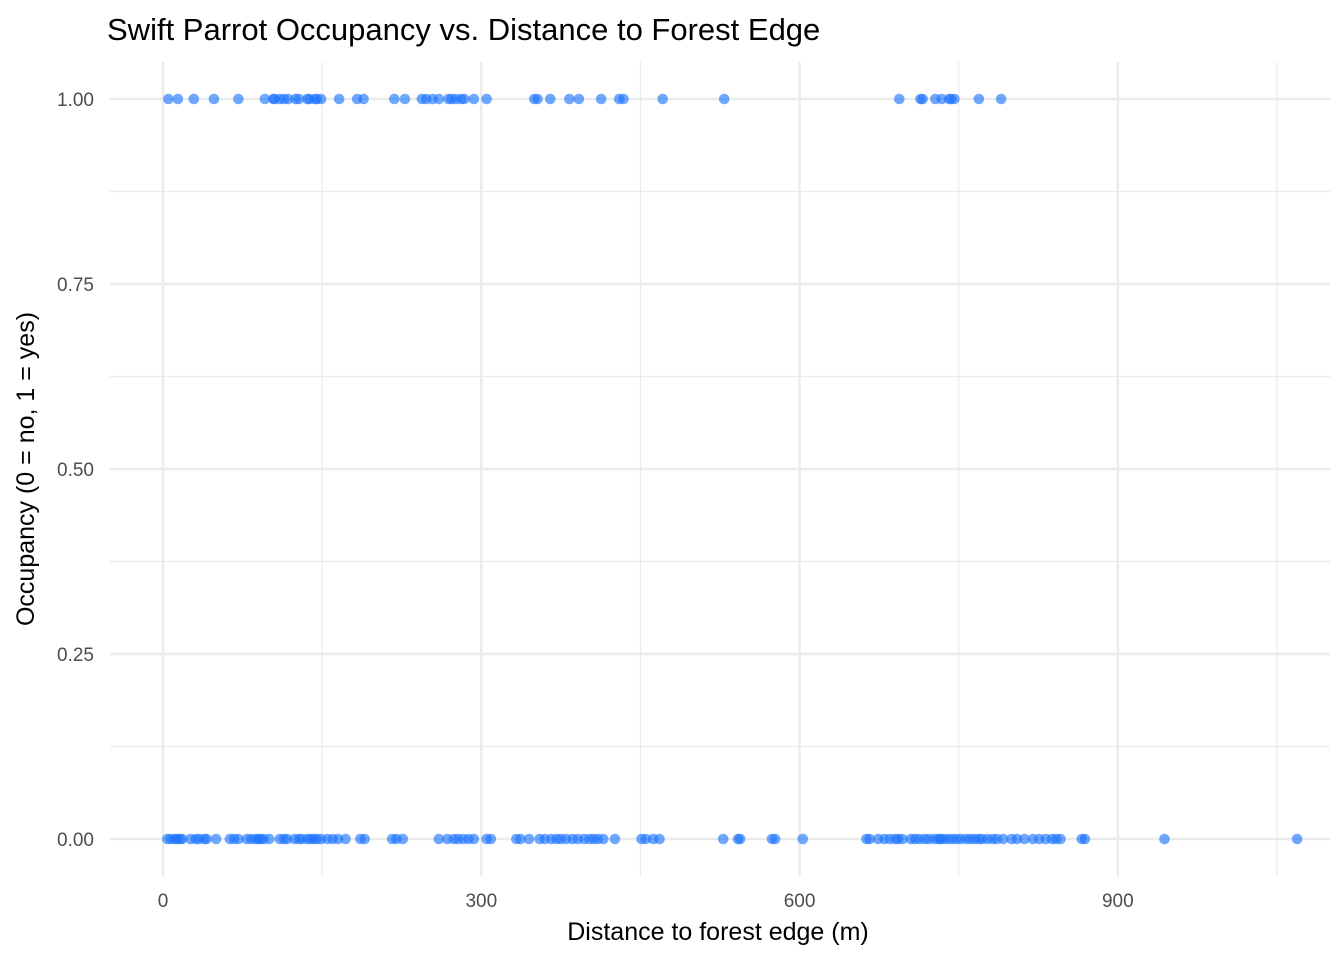 This screenshot has height=960, width=1344. I want to click on x-tick-label: 0, so click(163, 901).